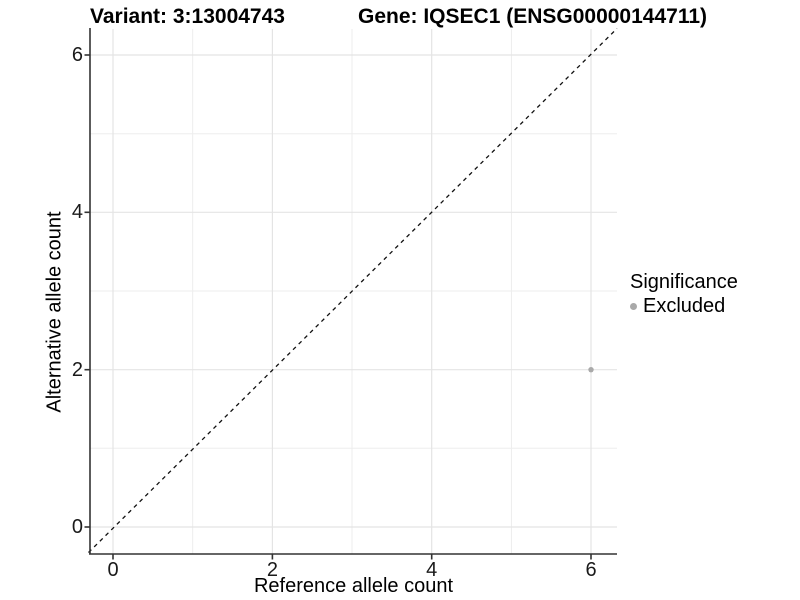 The width and height of the screenshot is (800, 600). I want to click on y-axis-title: Alternative allele count, so click(54, 312).